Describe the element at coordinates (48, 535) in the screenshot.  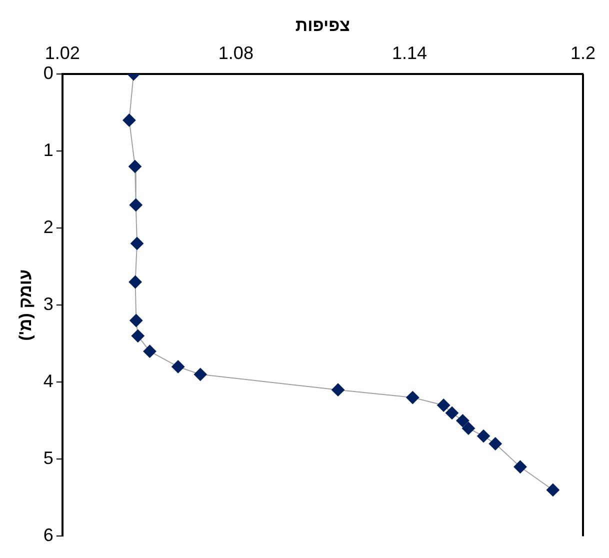
I see `y-tick-label: 6` at that location.